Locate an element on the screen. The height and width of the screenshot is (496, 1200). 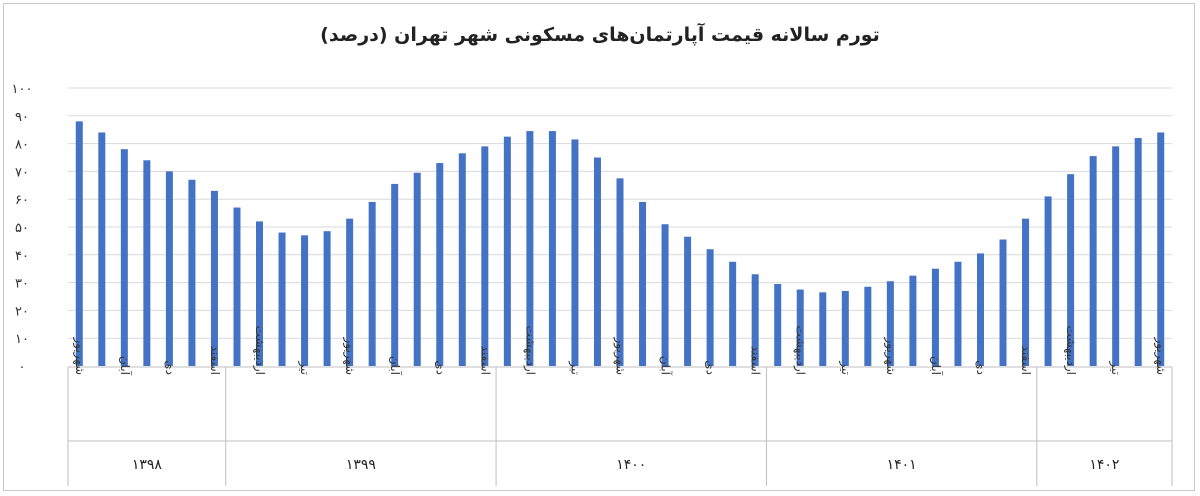
y-tick-label: ۲۰ is located at coordinates (22, 311).